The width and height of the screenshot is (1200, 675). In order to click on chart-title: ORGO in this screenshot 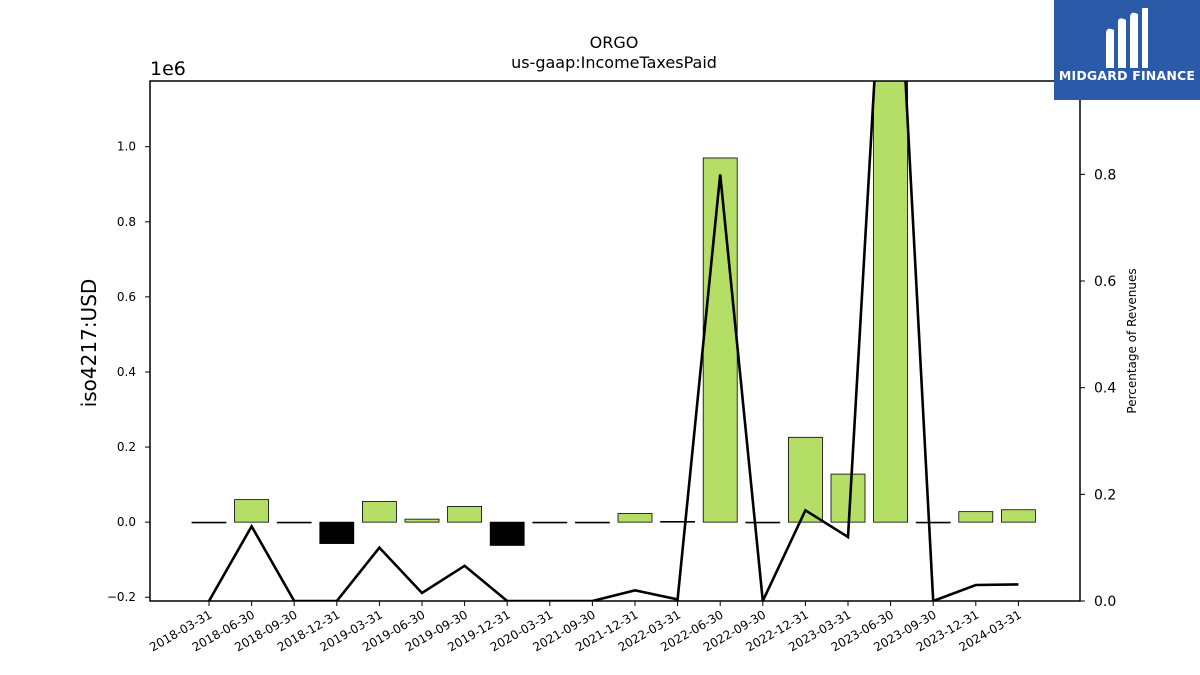, I will do `click(614, 42)`.